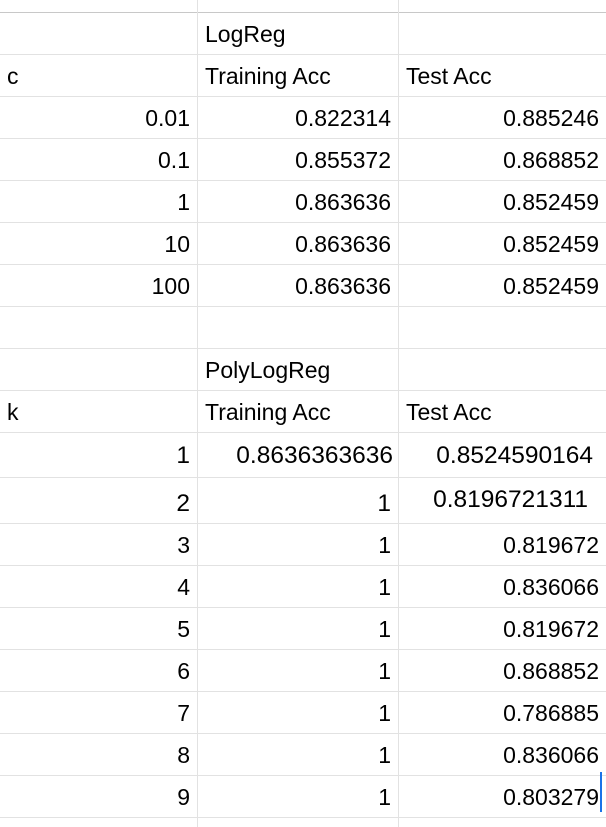 This screenshot has height=827, width=606. What do you see at coordinates (174, 160) in the screenshot?
I see `logreg-c-cell: 0.1` at bounding box center [174, 160].